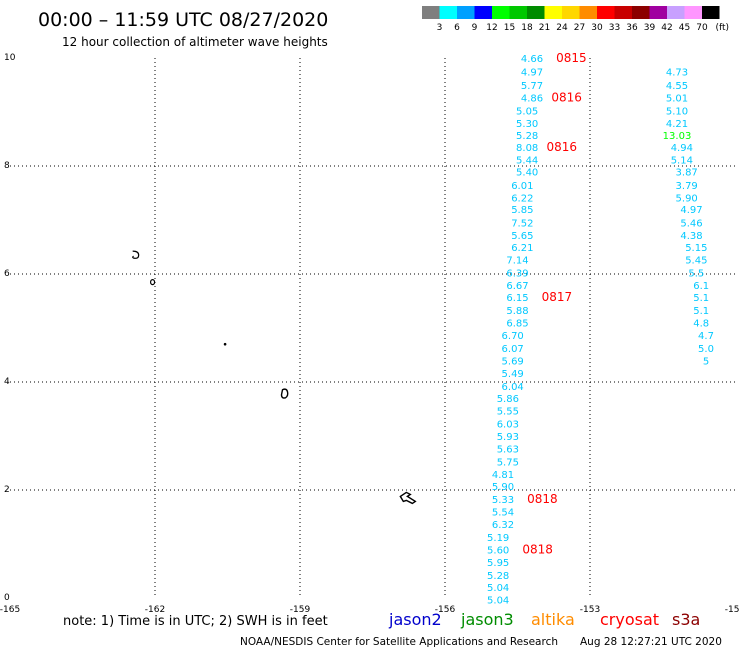  Describe the element at coordinates (503, 500) in the screenshot. I see `wave-height-label: 5.33` at that location.